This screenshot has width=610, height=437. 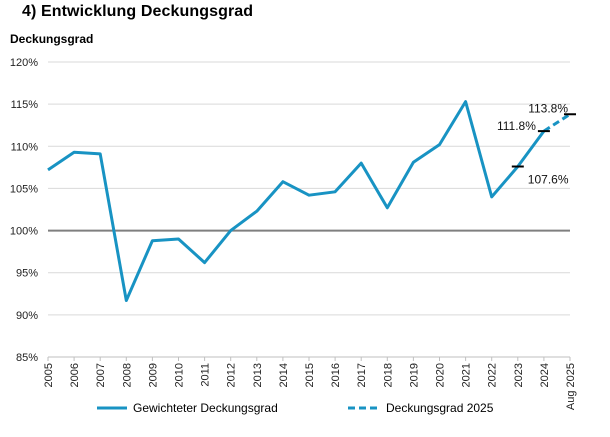 I want to click on chart-title: 4) Entwicklung Deckungsgrad, so click(x=138, y=11).